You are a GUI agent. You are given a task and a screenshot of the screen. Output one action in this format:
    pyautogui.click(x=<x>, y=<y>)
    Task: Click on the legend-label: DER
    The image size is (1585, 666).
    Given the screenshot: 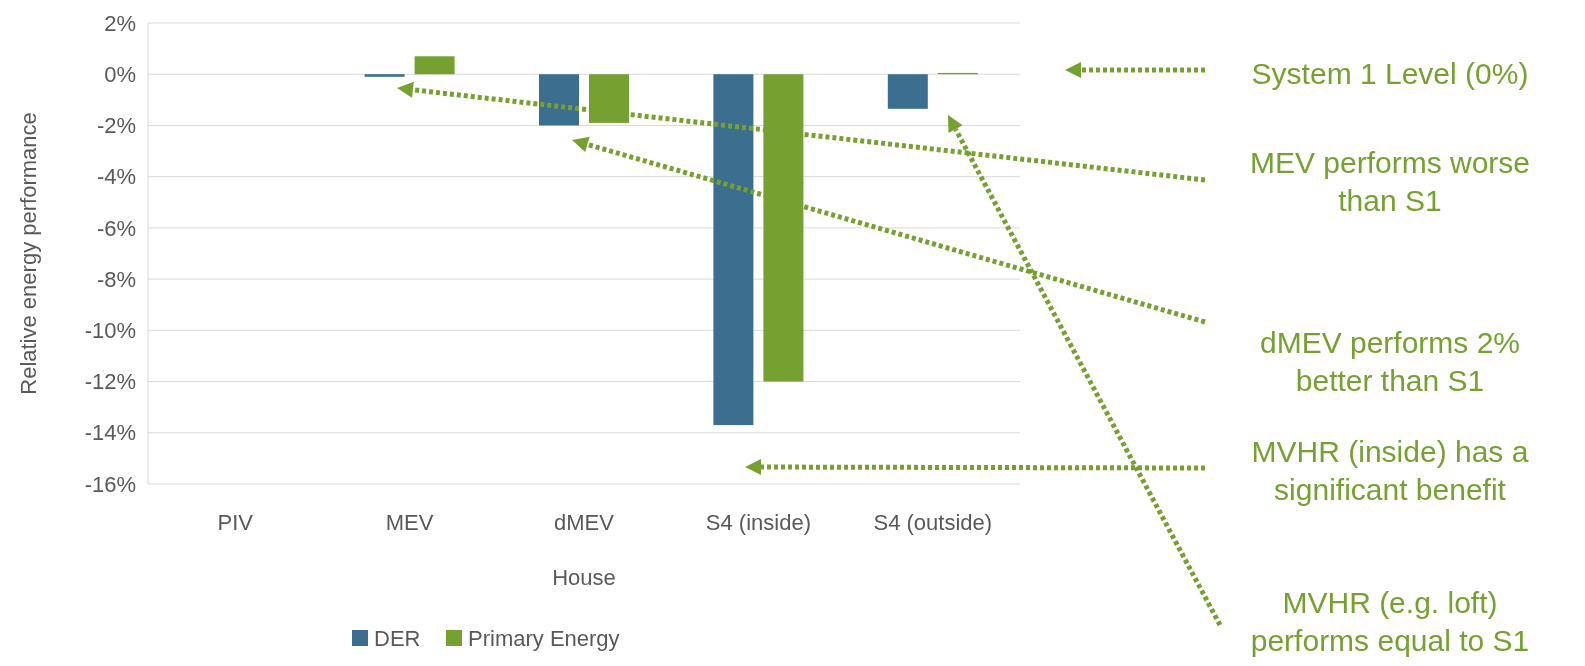 What is the action you would take?
    pyautogui.click(x=397, y=638)
    